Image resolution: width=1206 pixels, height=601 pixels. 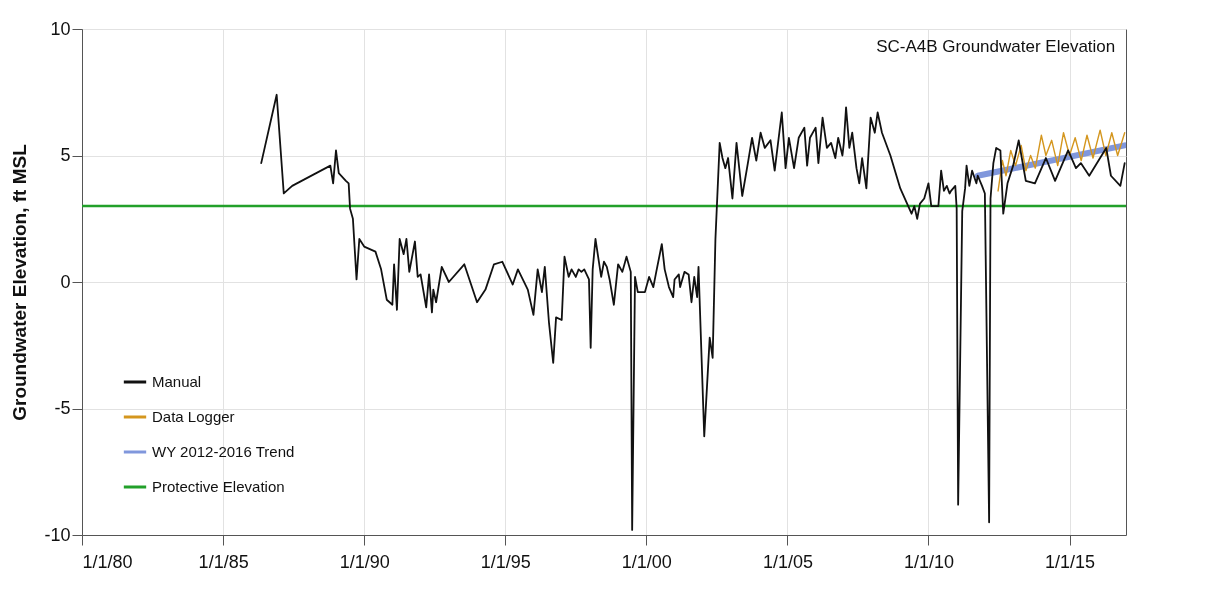 What do you see at coordinates (223, 561) in the screenshot?
I see `x-tick-label: 1/1/85` at bounding box center [223, 561].